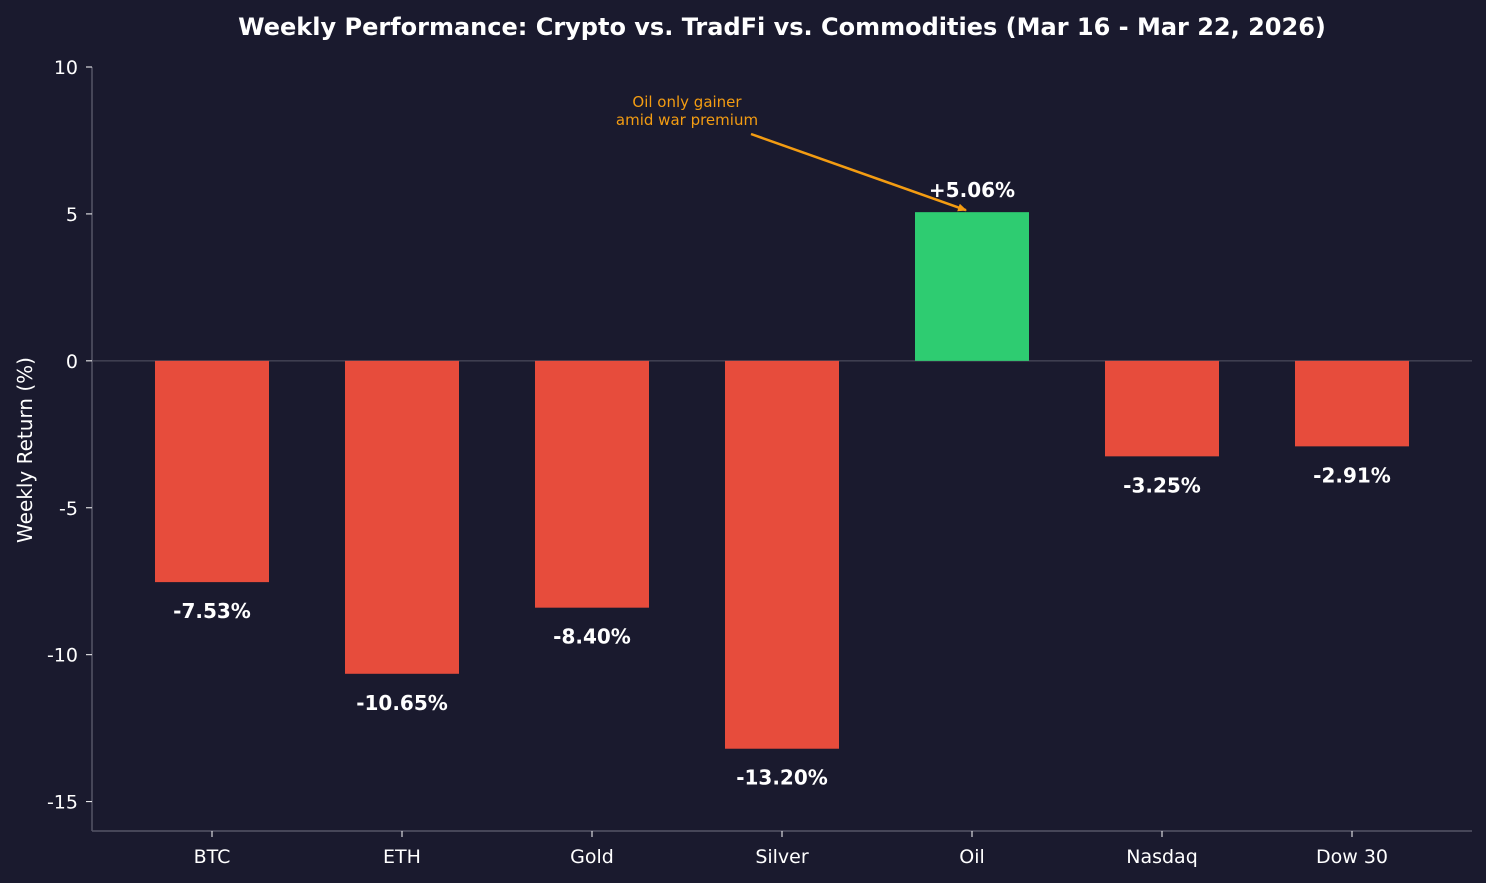 The image size is (1486, 883). I want to click on y-ticks-layer: 10 5 0 -5 -10 -15, so click(69, 435).